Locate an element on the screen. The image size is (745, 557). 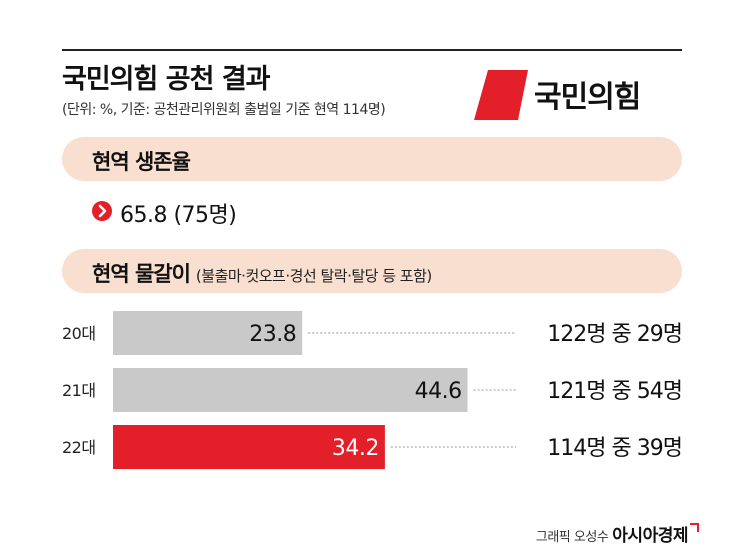
category-label: 21대 is located at coordinates (79, 390).